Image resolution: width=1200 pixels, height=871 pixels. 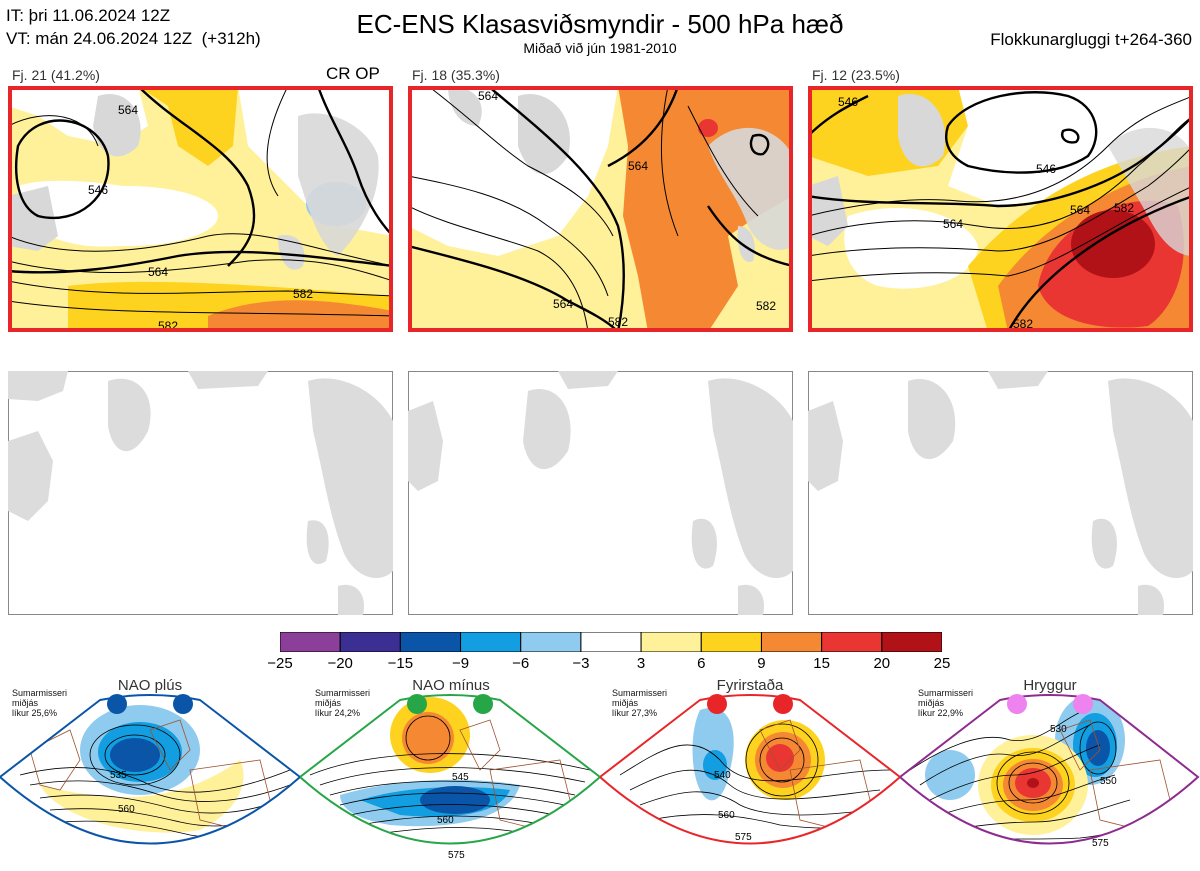 I want to click on colorbar-tick-label: 15, so click(x=821, y=663).